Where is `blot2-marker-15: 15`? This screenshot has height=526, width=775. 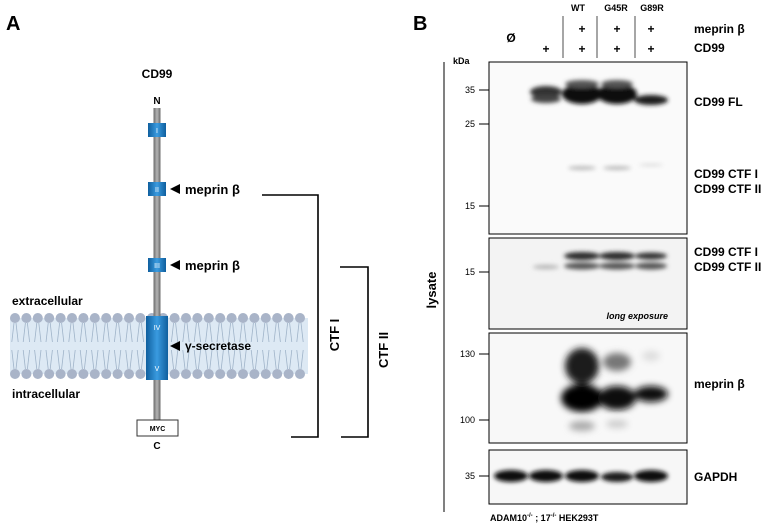 blot2-marker-15: 15 is located at coordinates (470, 272).